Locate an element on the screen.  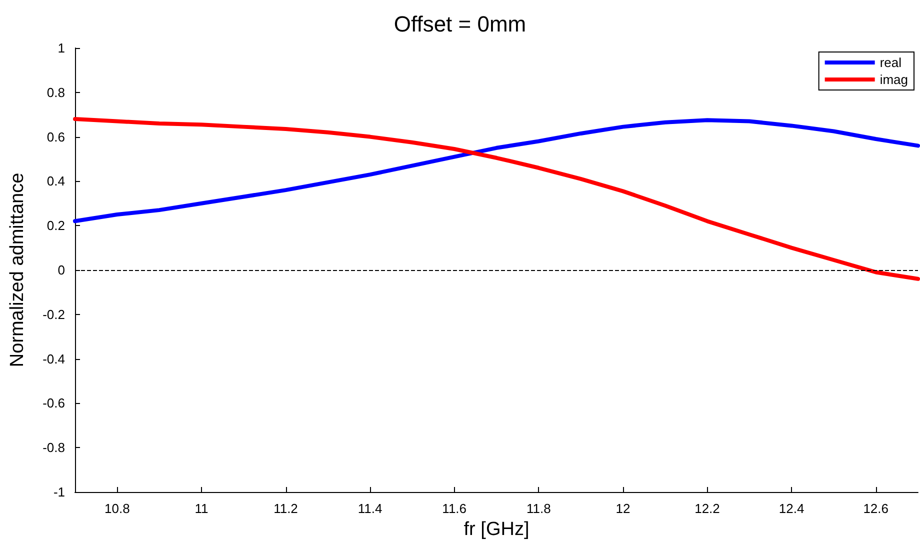
y-axis-title: Normalized admittance is located at coordinates (17, 270).